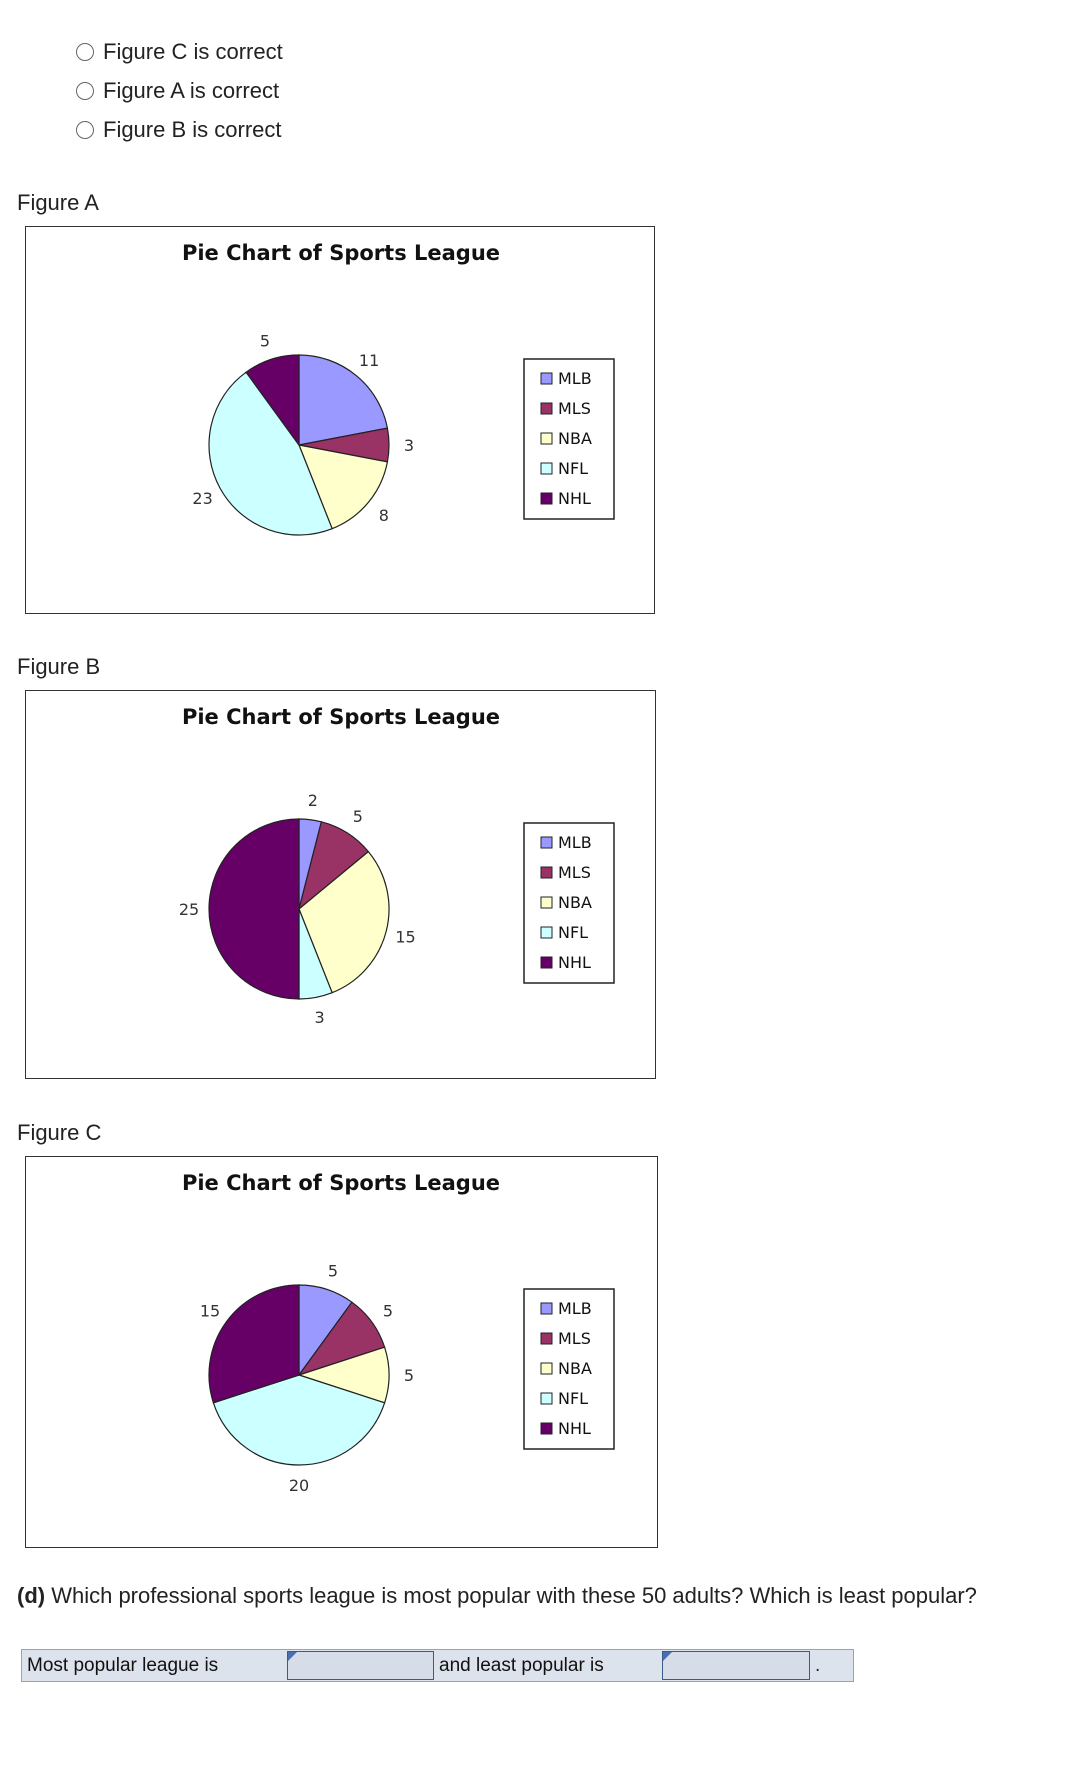  I want to click on option-figure-c: Figure C is correct, so click(179, 51).